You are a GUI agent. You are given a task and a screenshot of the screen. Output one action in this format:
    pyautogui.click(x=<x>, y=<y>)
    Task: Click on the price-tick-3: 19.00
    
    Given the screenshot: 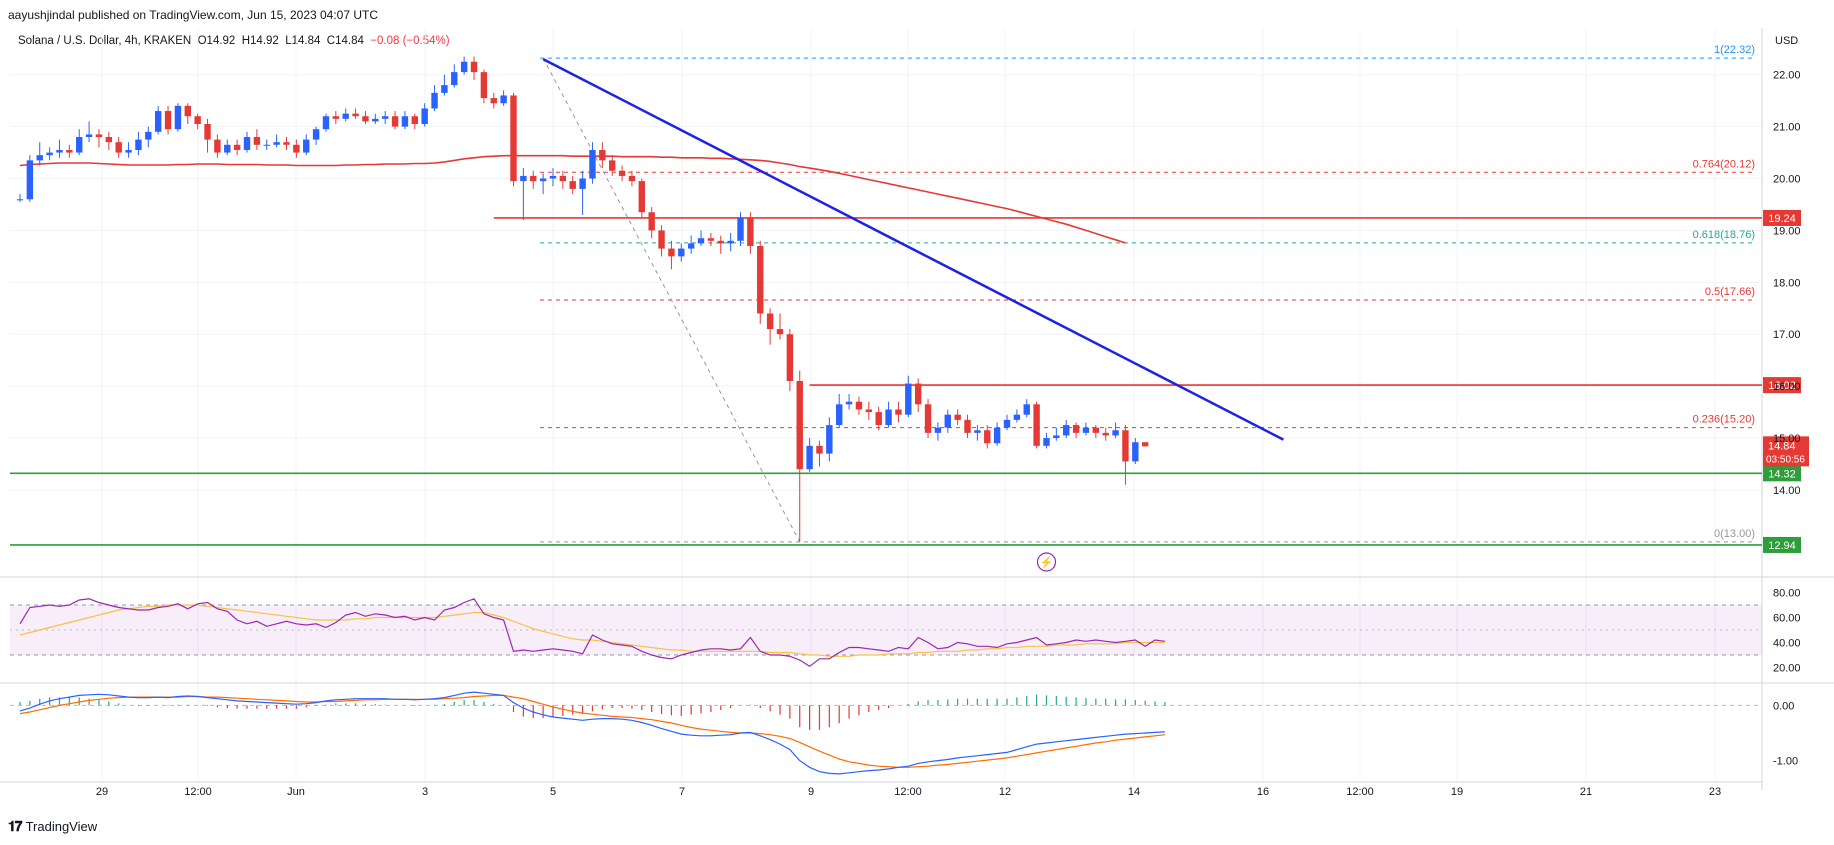 What is the action you would take?
    pyautogui.click(x=1787, y=231)
    